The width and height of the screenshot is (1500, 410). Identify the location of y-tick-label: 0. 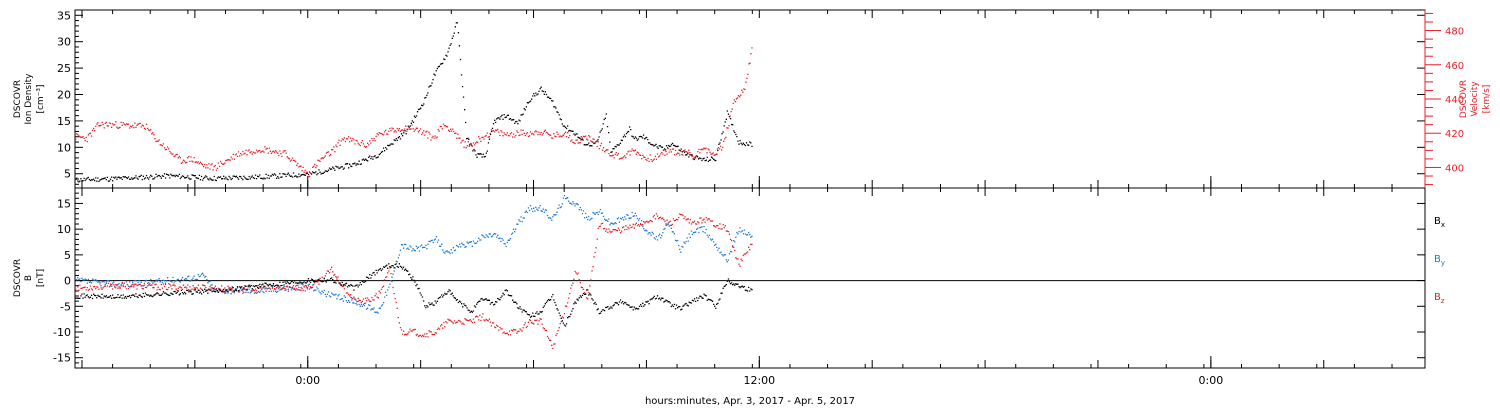
(67, 281).